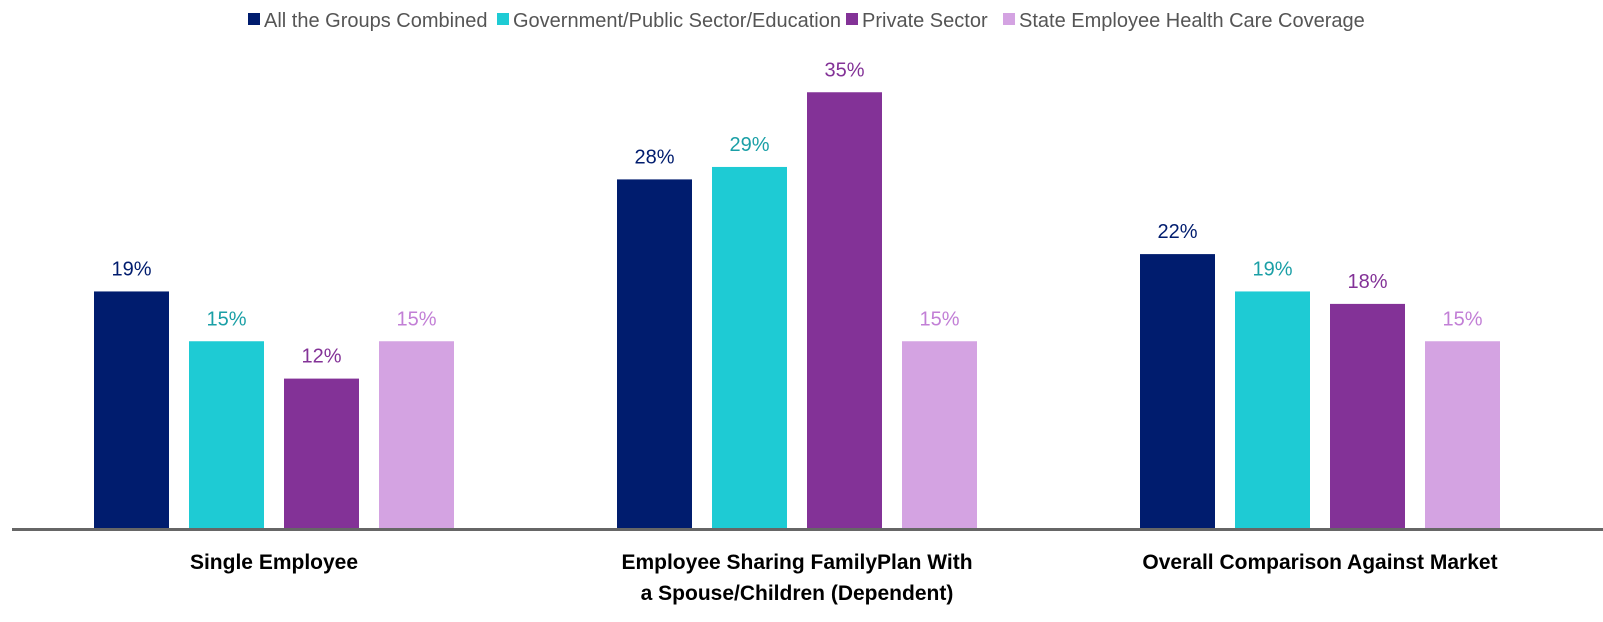 The width and height of the screenshot is (1603, 622). I want to click on legend-label-1: All the Groups Combined, so click(375, 21).